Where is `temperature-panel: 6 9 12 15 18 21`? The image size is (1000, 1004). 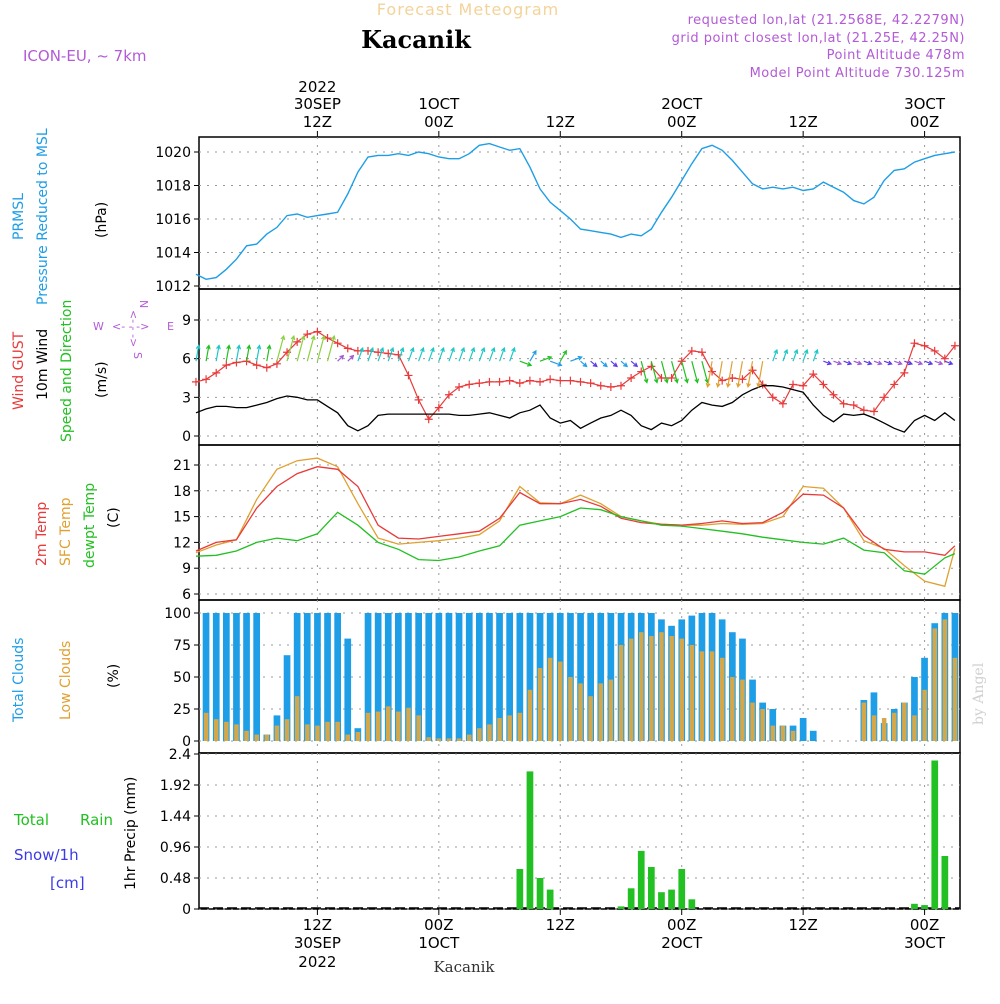
temperature-panel: 6 9 12 15 18 21 is located at coordinates (567, 523).